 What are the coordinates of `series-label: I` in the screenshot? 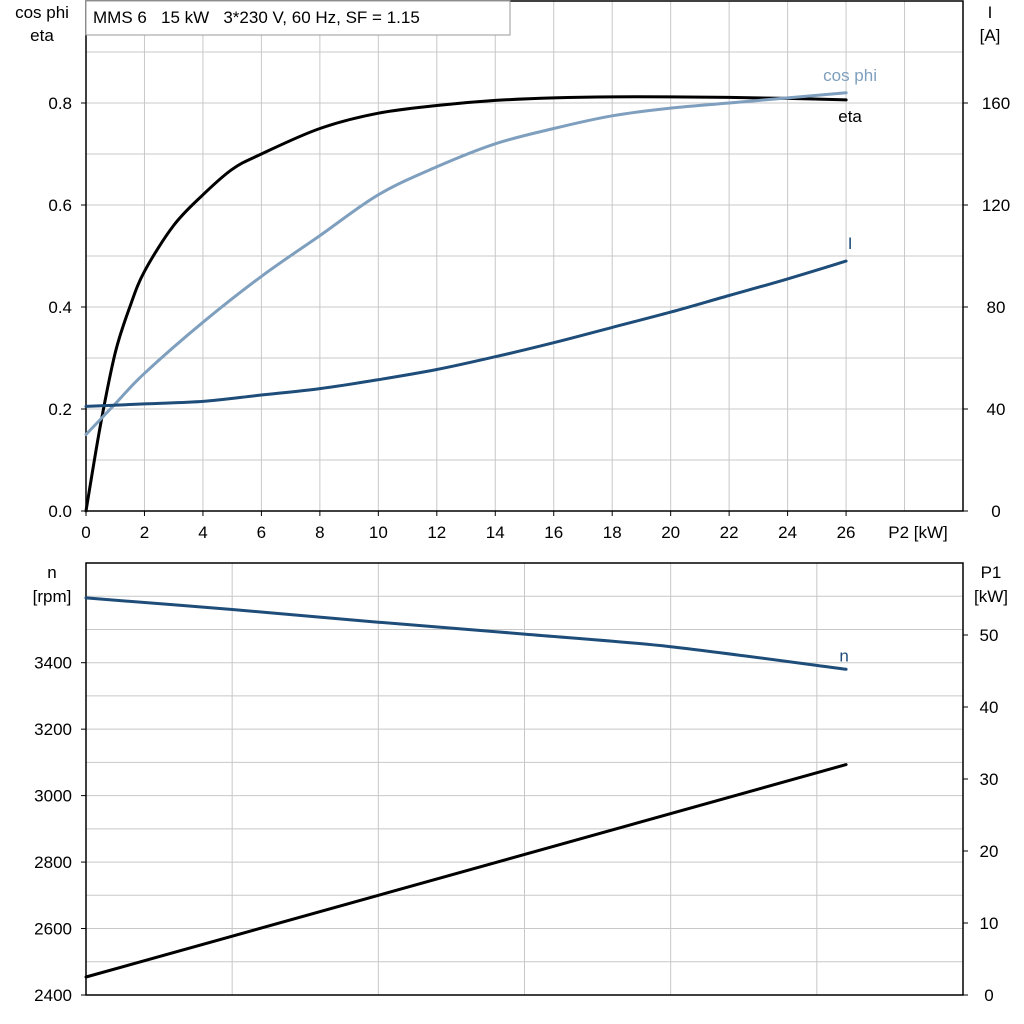 It's located at (850, 243).